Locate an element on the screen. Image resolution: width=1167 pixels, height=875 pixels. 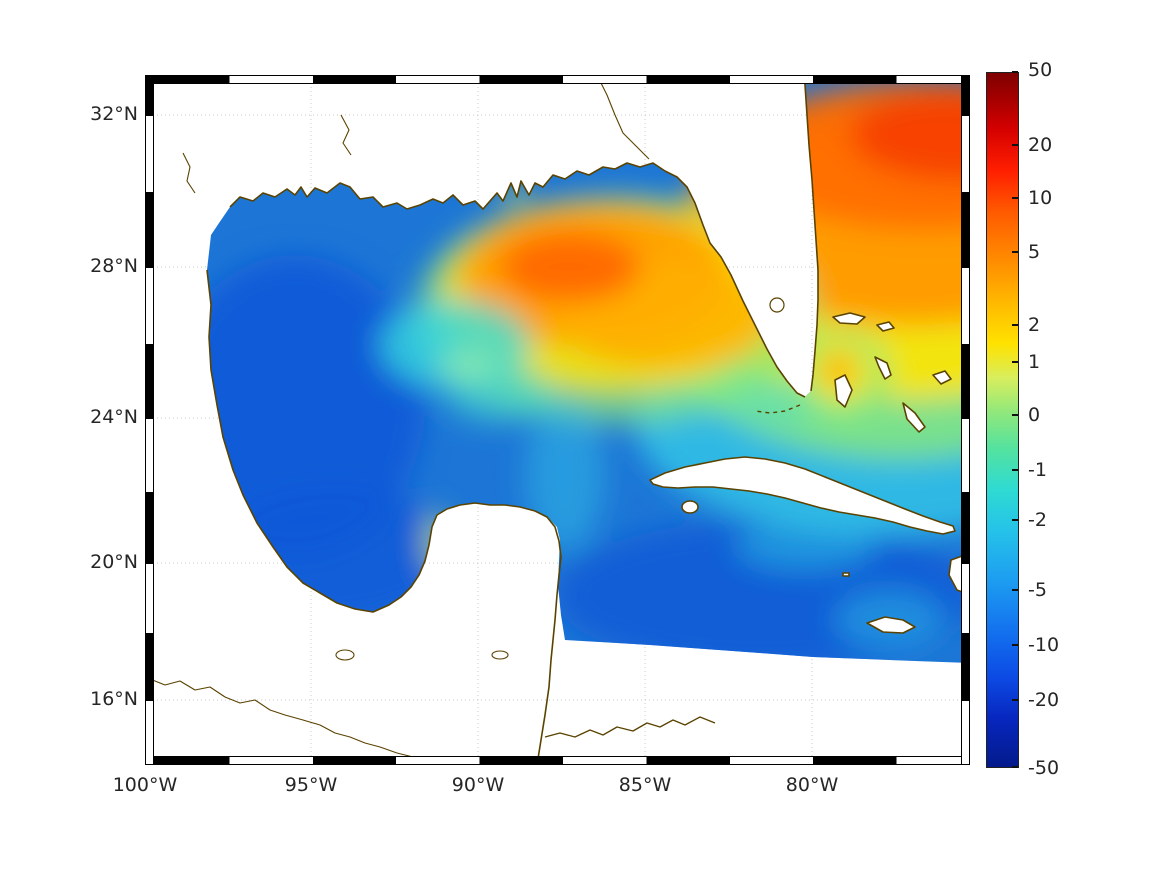
lat-tick-label-28n: 28°N is located at coordinates (114, 266).